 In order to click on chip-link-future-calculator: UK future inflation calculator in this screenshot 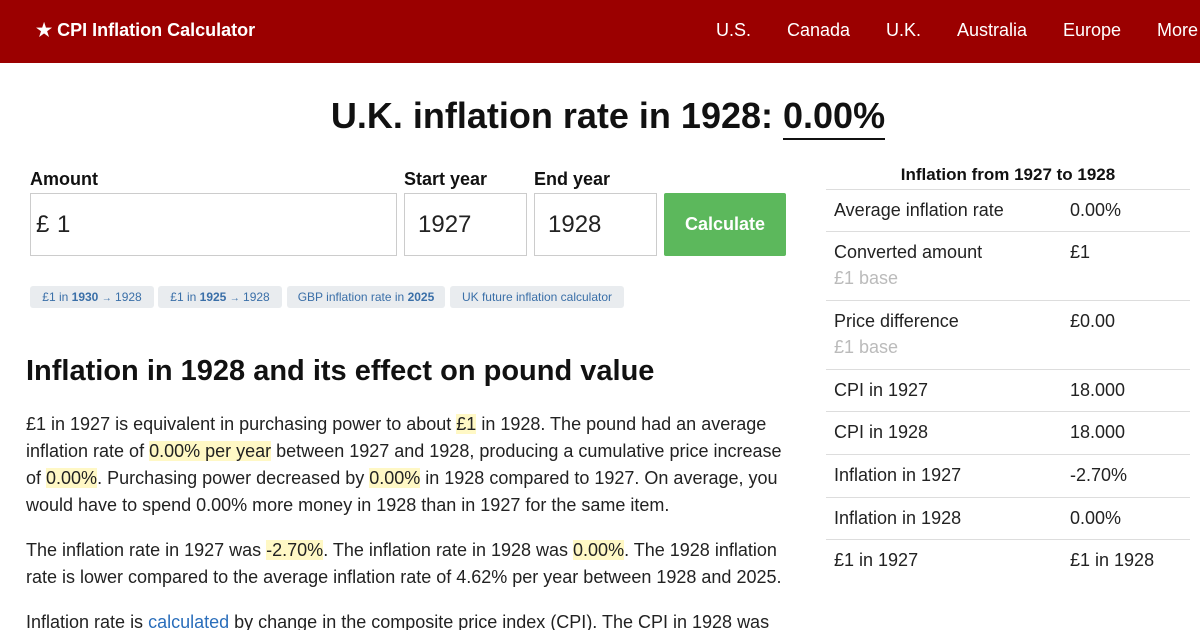, I will do `click(537, 297)`.